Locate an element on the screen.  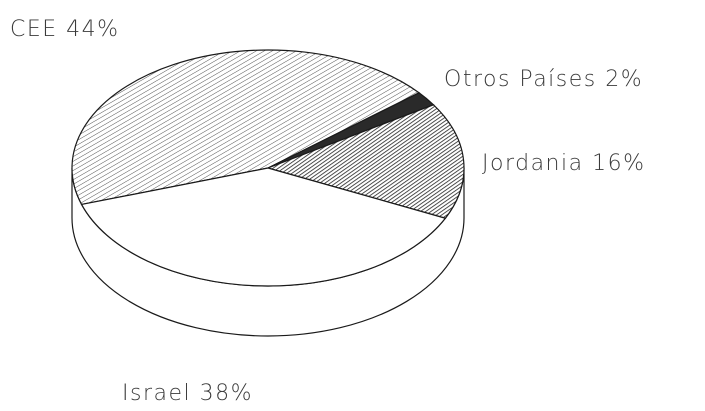
slice-label-israel: Israel 38% is located at coordinates (187, 393).